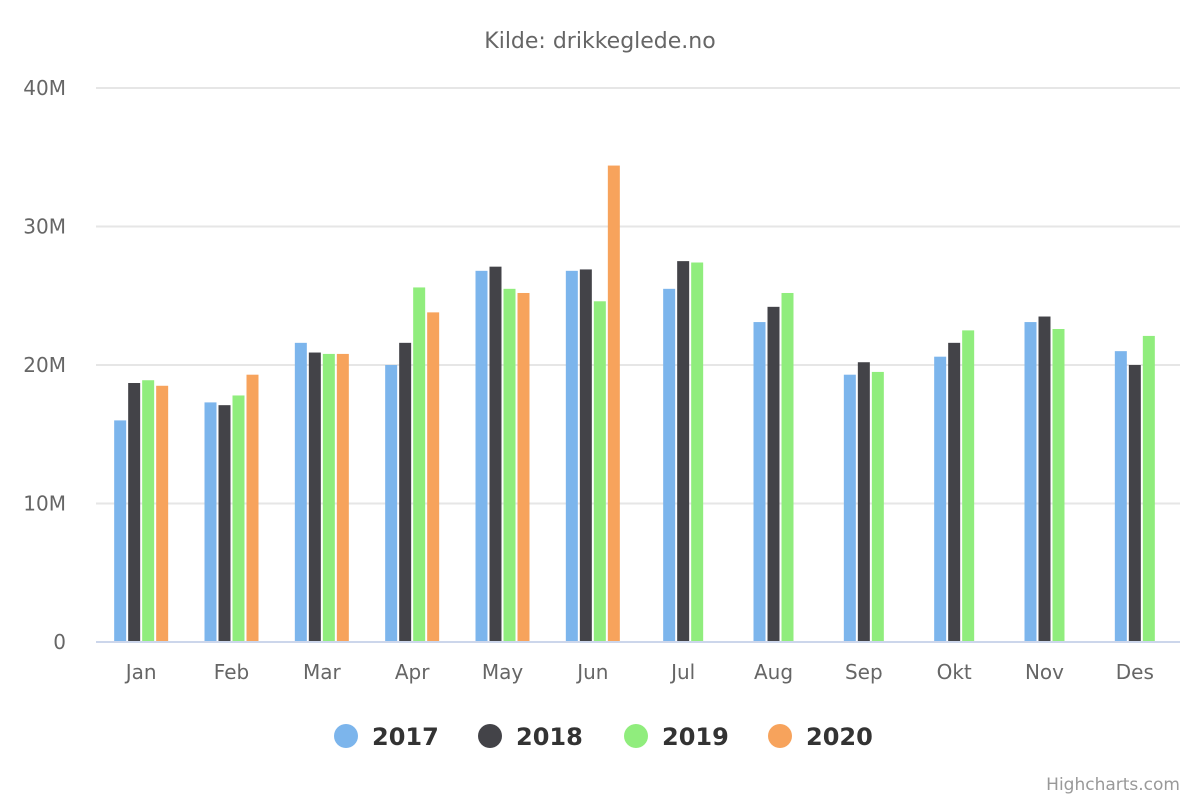 The image size is (1200, 800). I want to click on bar-2017-sep, so click(849, 508).